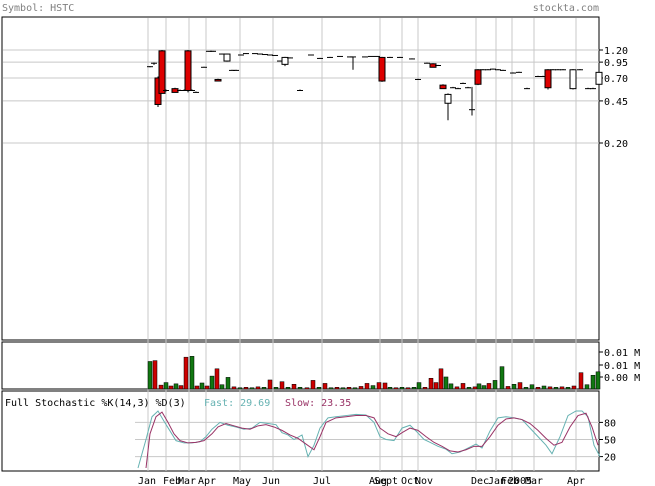 The width and height of the screenshot is (655, 486). I want to click on price-tick-label: 0.20, so click(616, 144).